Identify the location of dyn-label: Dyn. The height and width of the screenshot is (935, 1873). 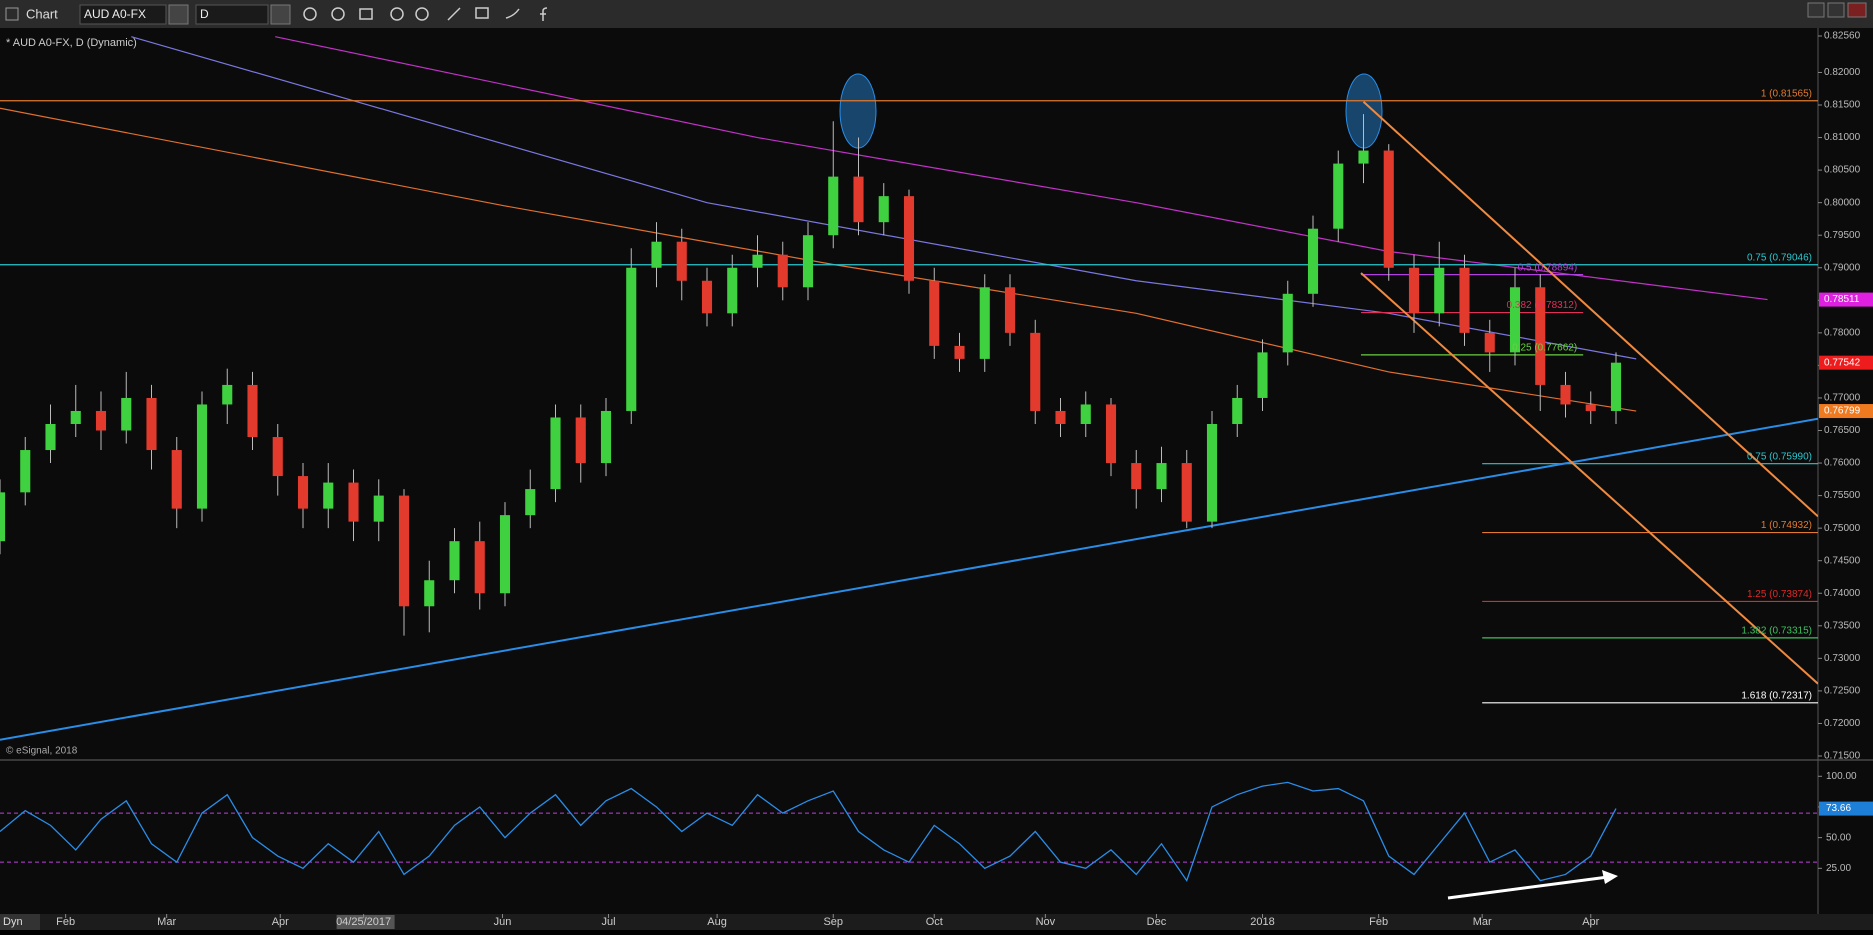
(13, 922).